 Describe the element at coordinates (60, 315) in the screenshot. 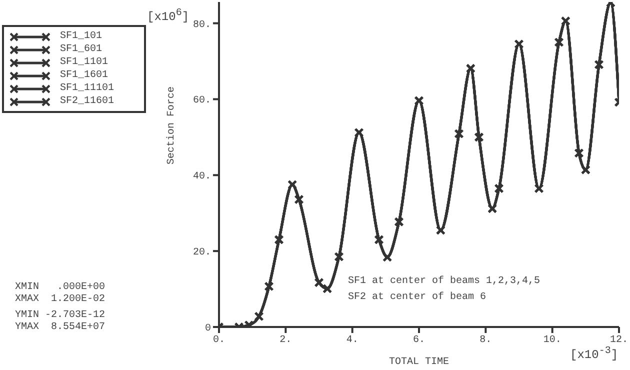

I see `text: YMIN -2.703E-12` at that location.